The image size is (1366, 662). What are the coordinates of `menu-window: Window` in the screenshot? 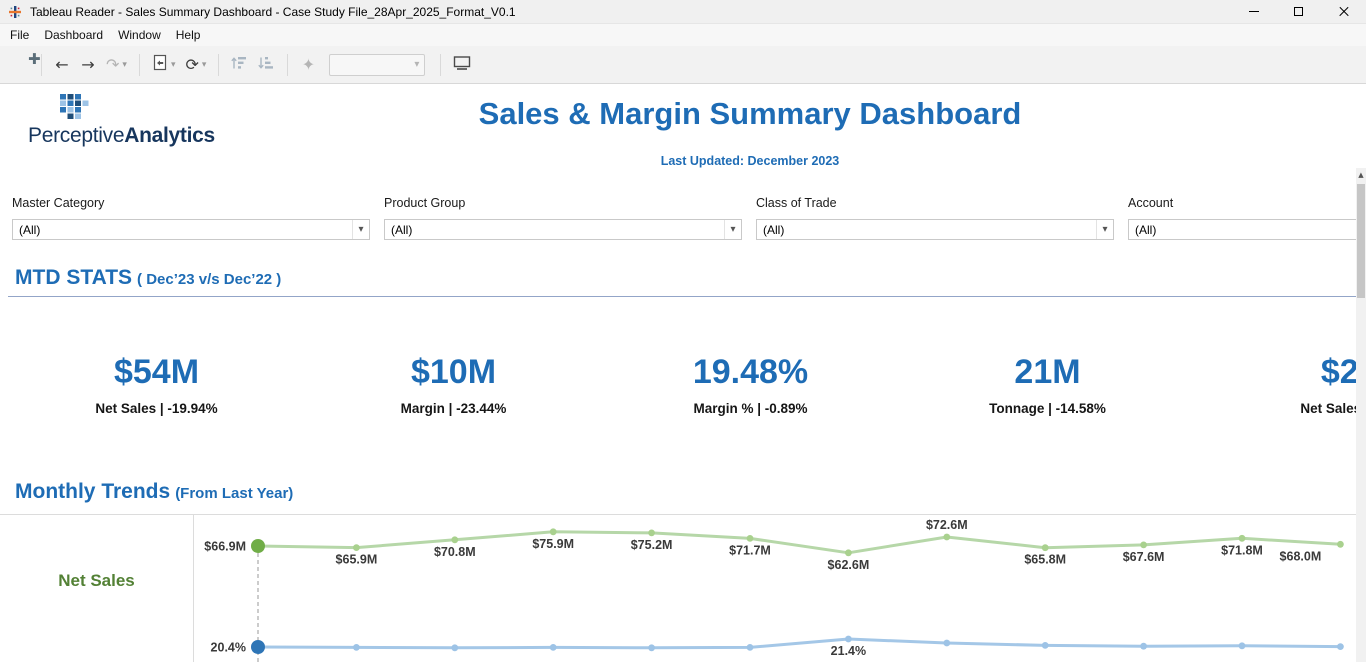 It's located at (139, 35).